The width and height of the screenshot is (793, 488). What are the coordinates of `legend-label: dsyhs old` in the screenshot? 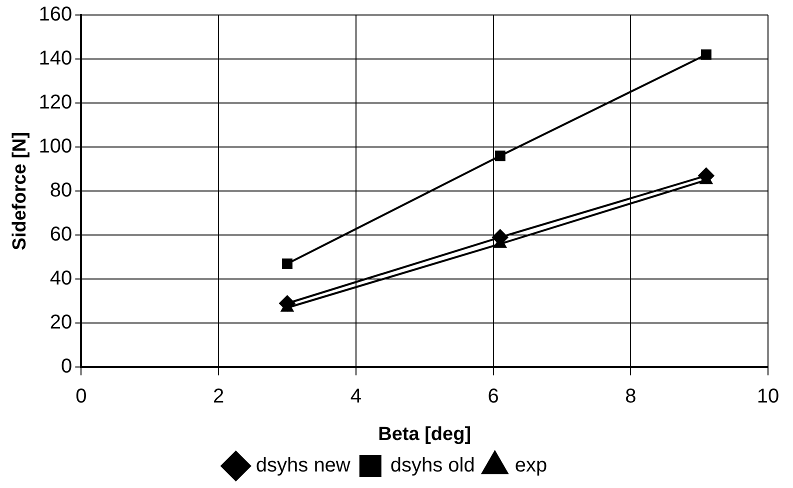 It's located at (432, 465).